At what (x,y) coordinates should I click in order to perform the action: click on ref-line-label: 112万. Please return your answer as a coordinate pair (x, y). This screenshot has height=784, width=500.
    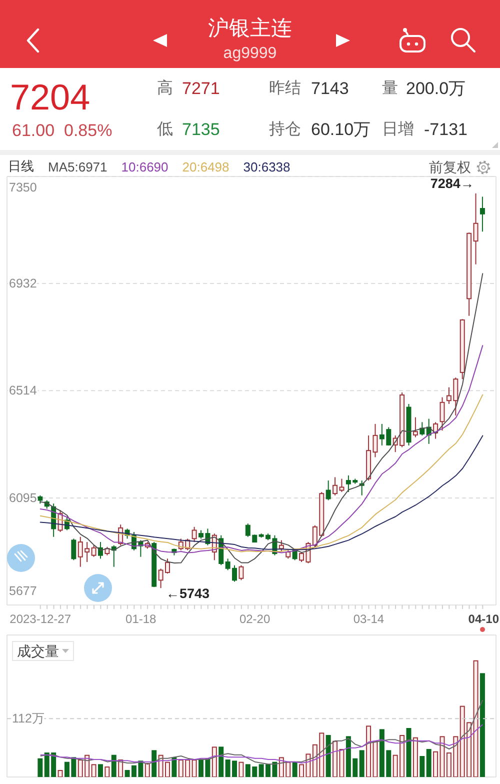
    Looking at the image, I should click on (28, 719).